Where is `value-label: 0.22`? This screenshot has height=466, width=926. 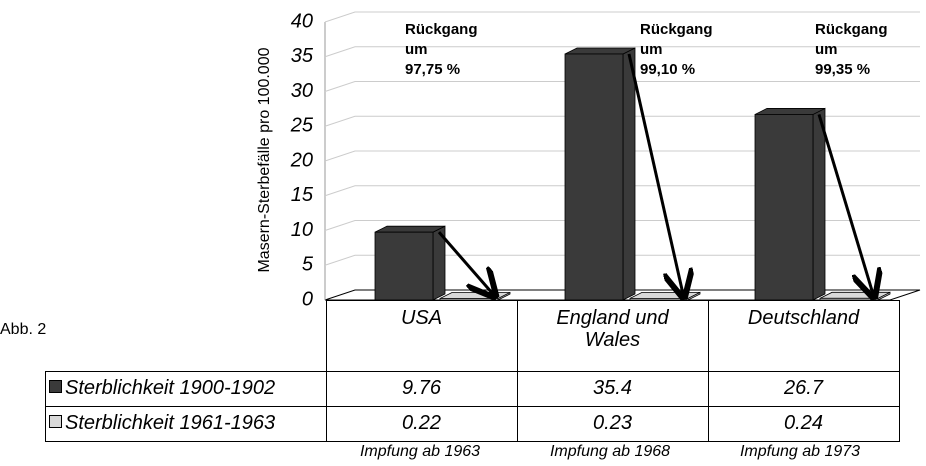 value-label: 0.22 is located at coordinates (421, 423).